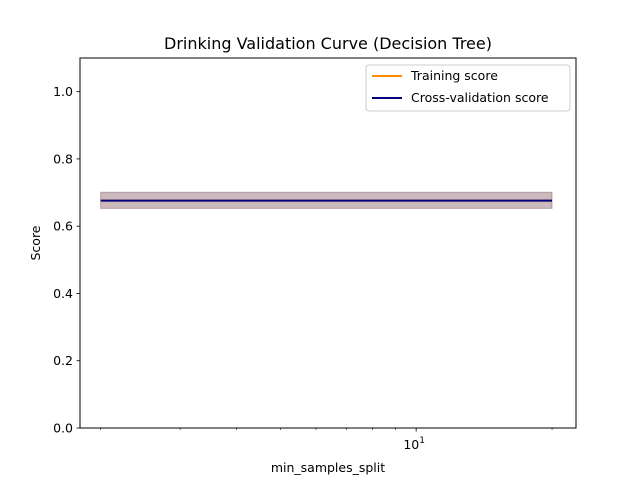 This screenshot has width=640, height=480. I want to click on y-tick-label: 0.0, so click(63, 428).